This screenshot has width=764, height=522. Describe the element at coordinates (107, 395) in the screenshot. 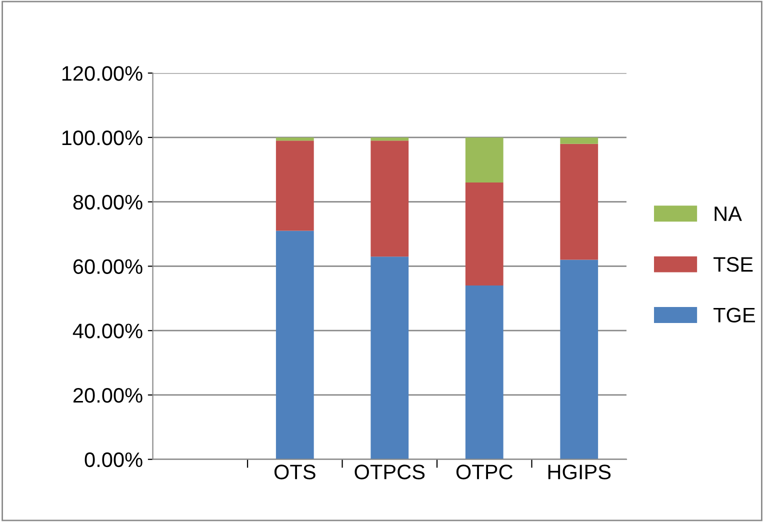

I see `y-tick-label: 20.00%` at that location.